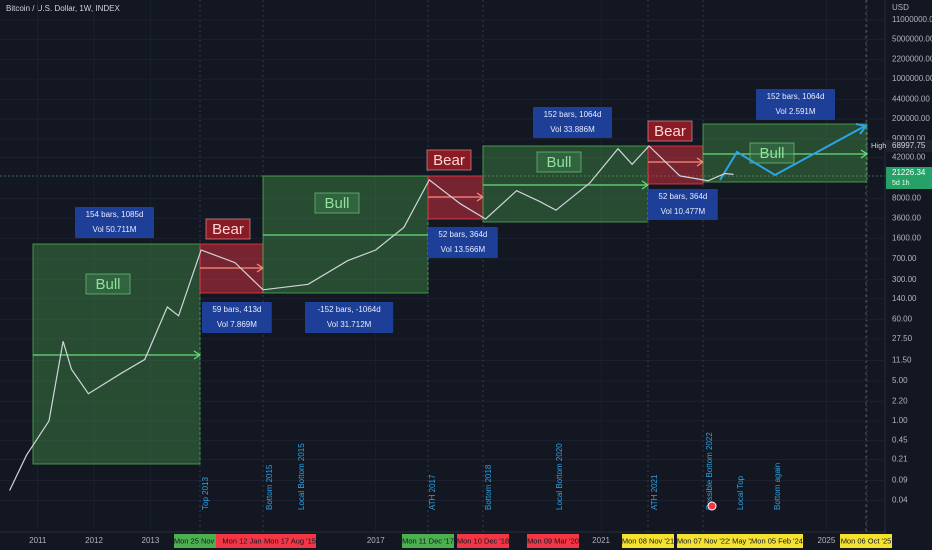 The image size is (932, 550). Describe the element at coordinates (432, 492) in the screenshot. I see `event-label: ATH 2017` at that location.